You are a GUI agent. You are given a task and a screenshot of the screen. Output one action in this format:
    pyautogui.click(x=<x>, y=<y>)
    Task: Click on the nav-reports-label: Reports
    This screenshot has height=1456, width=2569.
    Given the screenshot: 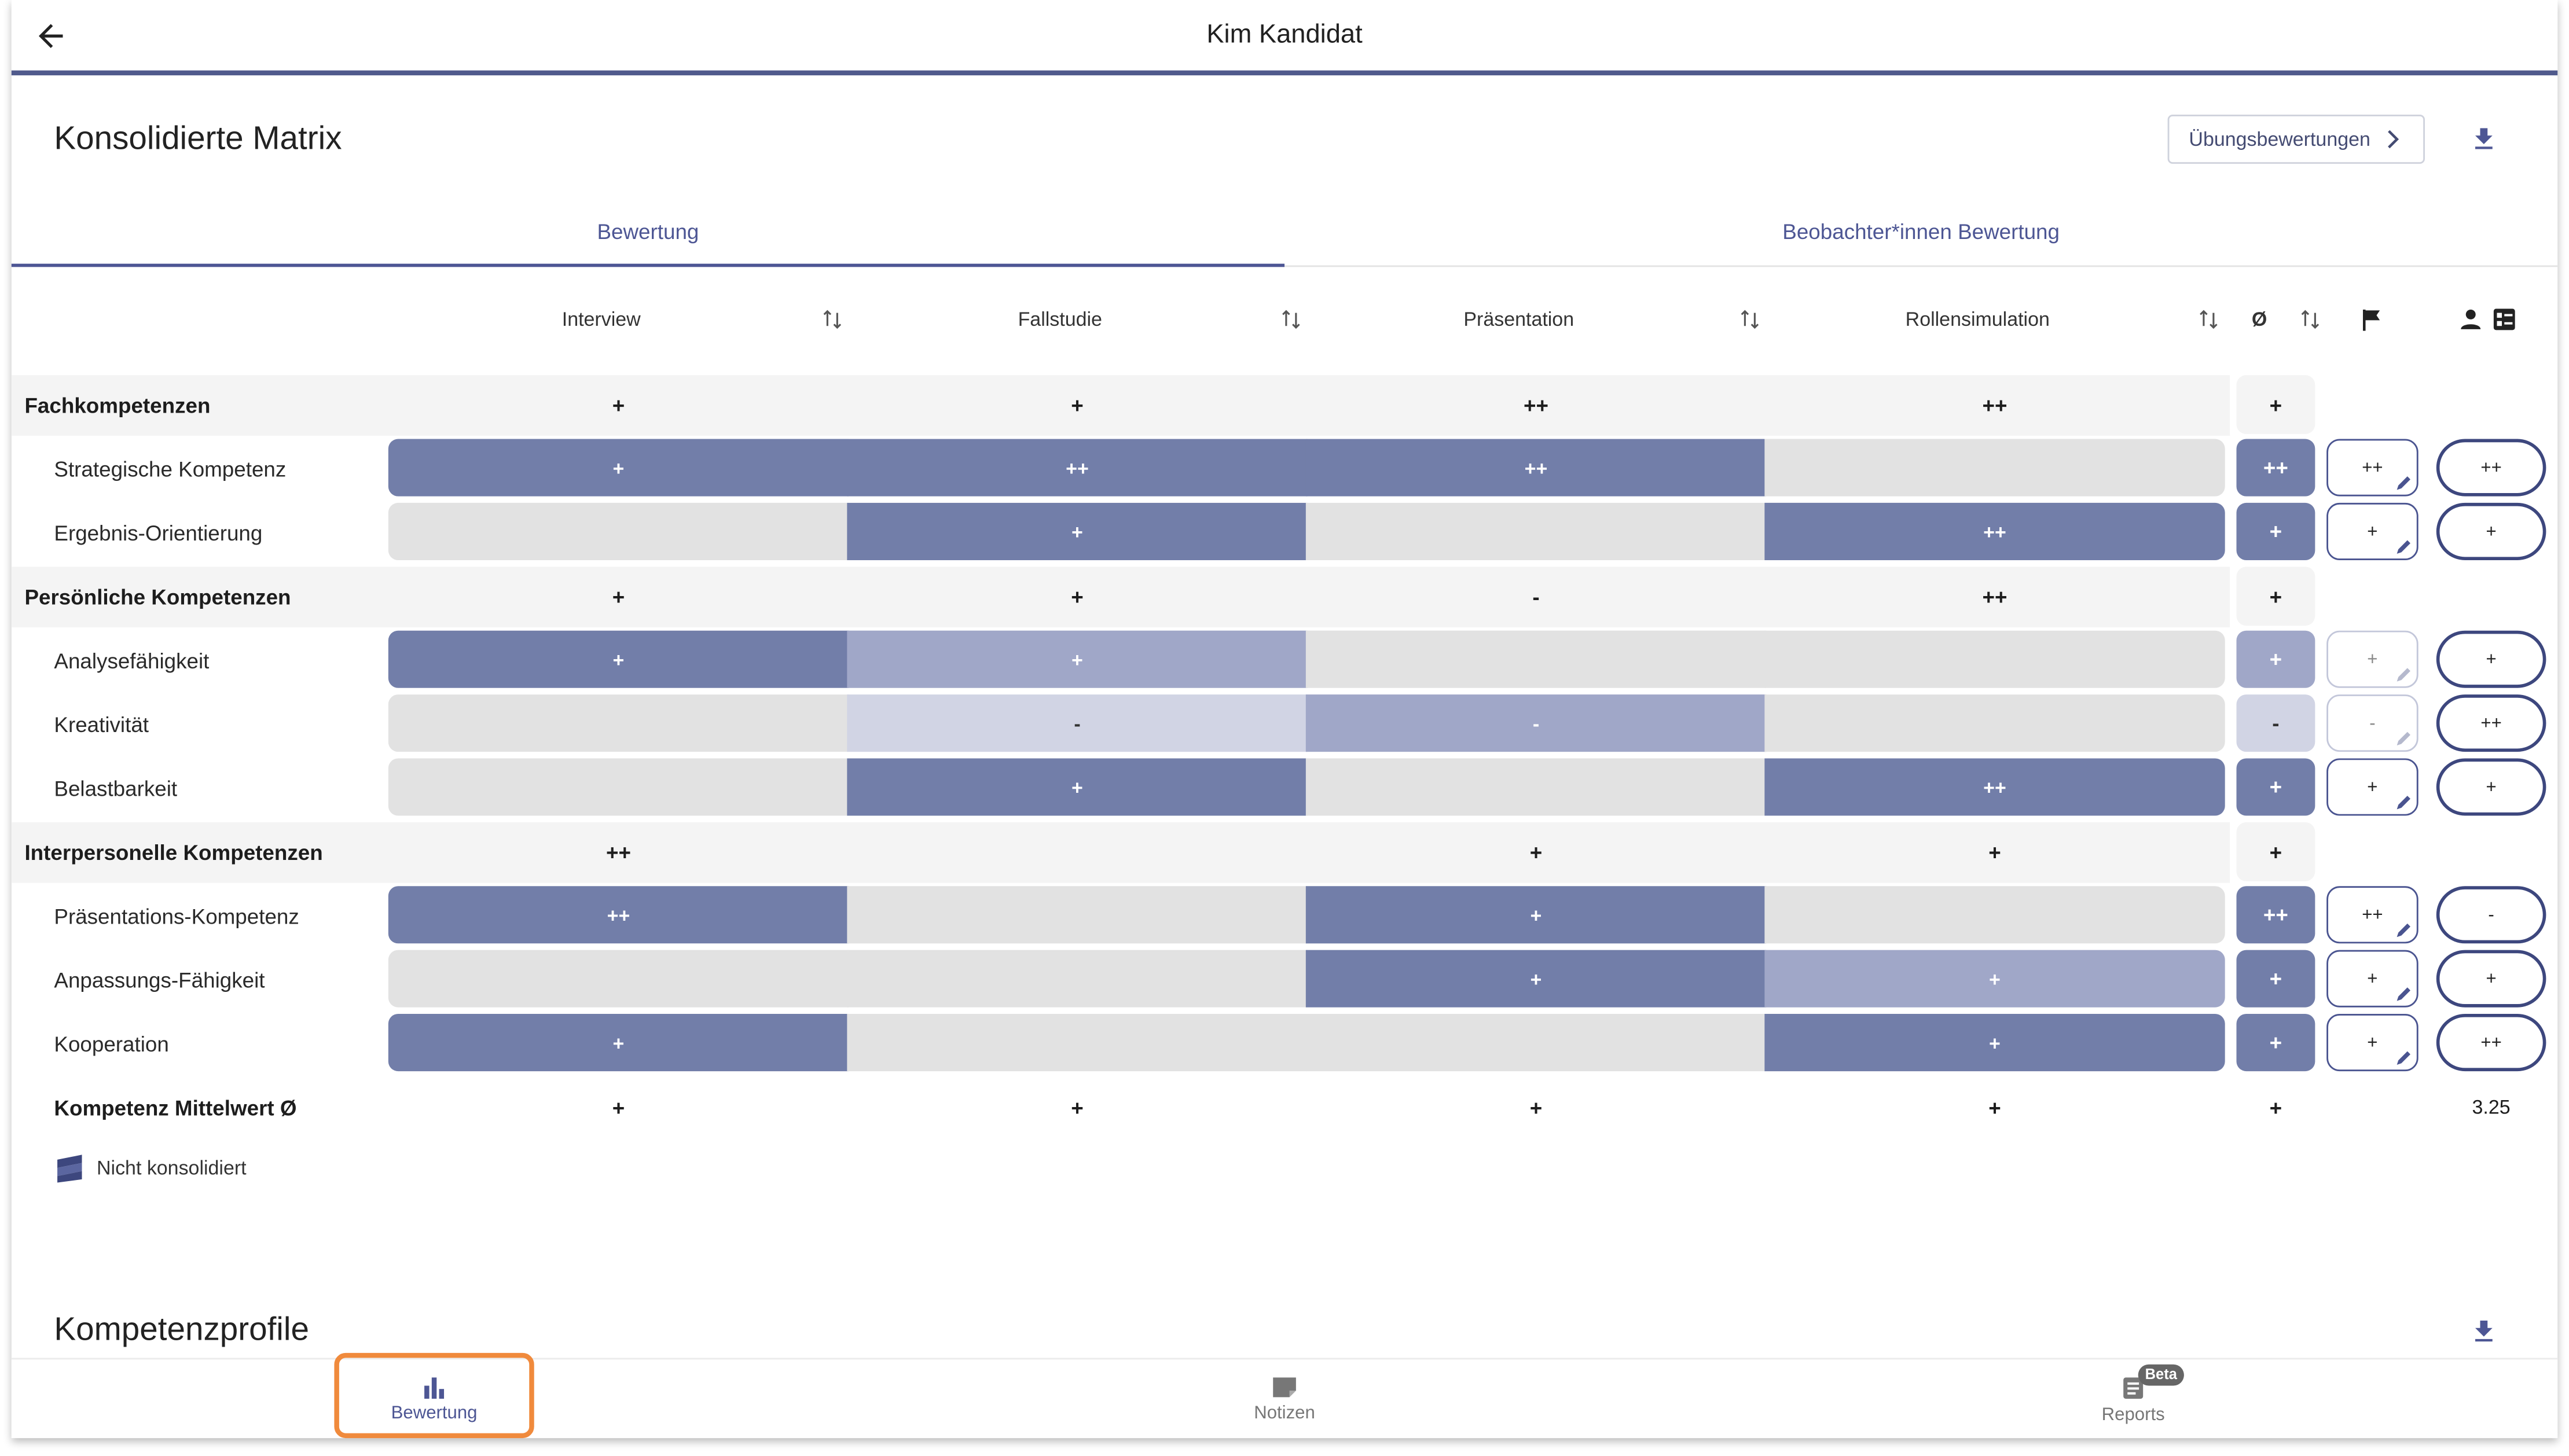 What is the action you would take?
    pyautogui.click(x=2133, y=1414)
    